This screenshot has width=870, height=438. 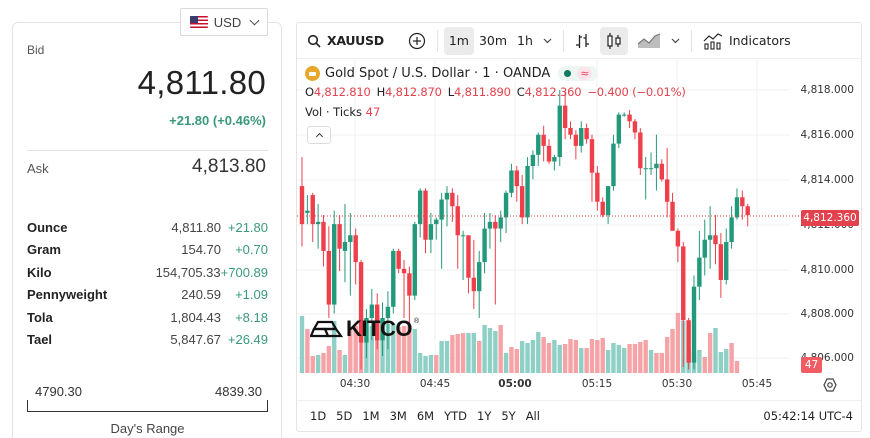 What do you see at coordinates (515, 384) in the screenshot?
I see `time-tick: 05:00` at bounding box center [515, 384].